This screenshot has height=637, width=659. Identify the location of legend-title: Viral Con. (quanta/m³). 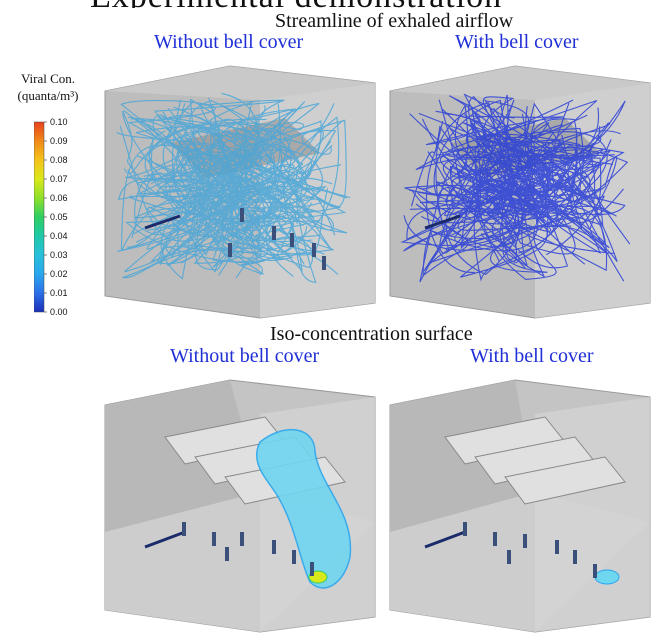
(48, 87).